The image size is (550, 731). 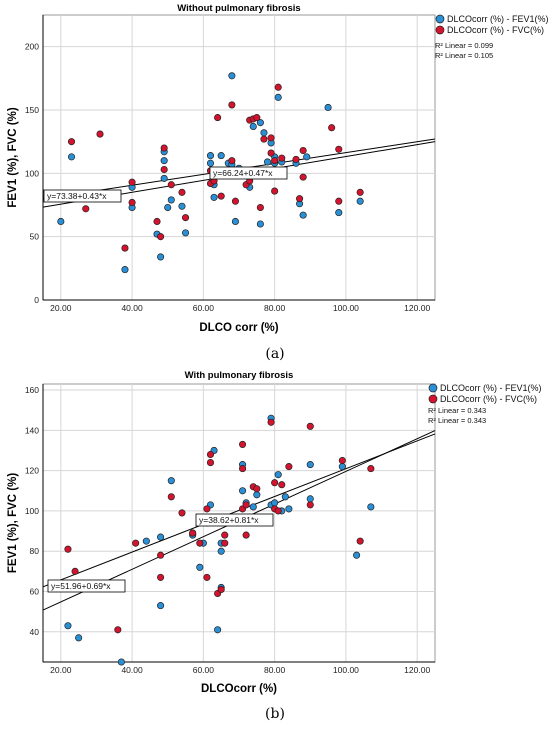 What do you see at coordinates (32, 110) in the screenshot?
I see `y-tick-label: 150` at bounding box center [32, 110].